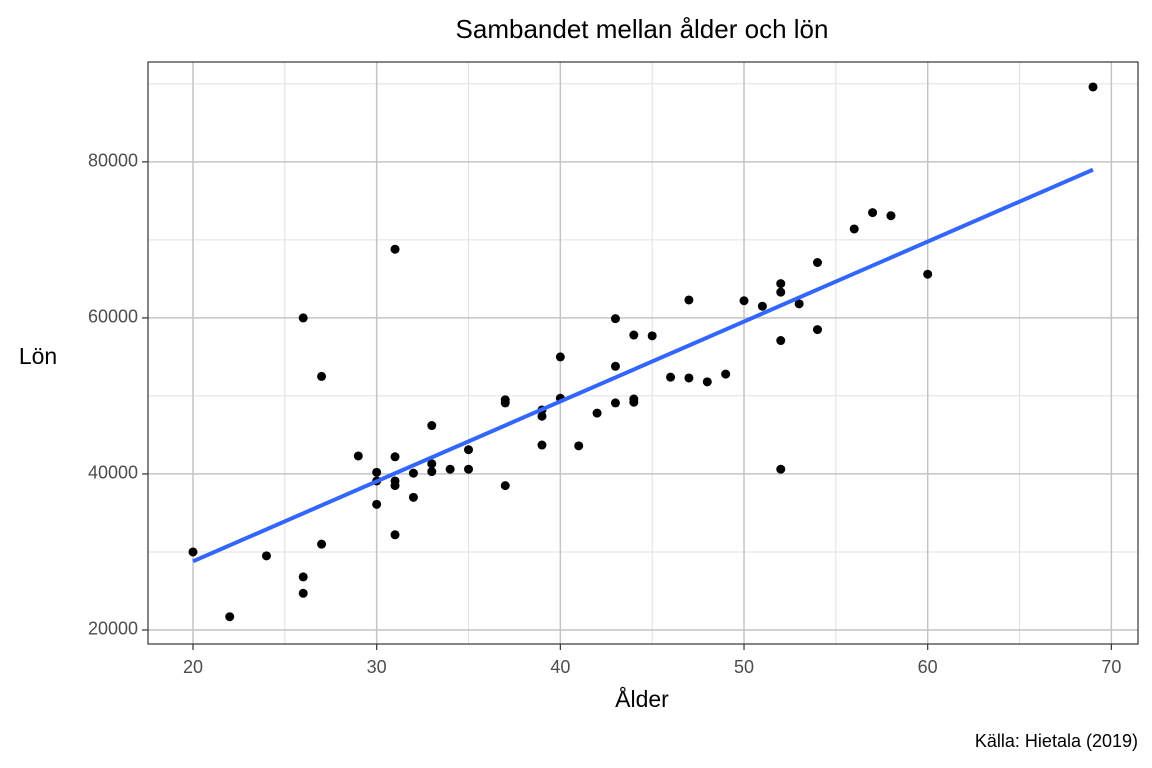 The image size is (1152, 768). I want to click on chart-title: Sambandet mellan ålder och lön, so click(642, 29).